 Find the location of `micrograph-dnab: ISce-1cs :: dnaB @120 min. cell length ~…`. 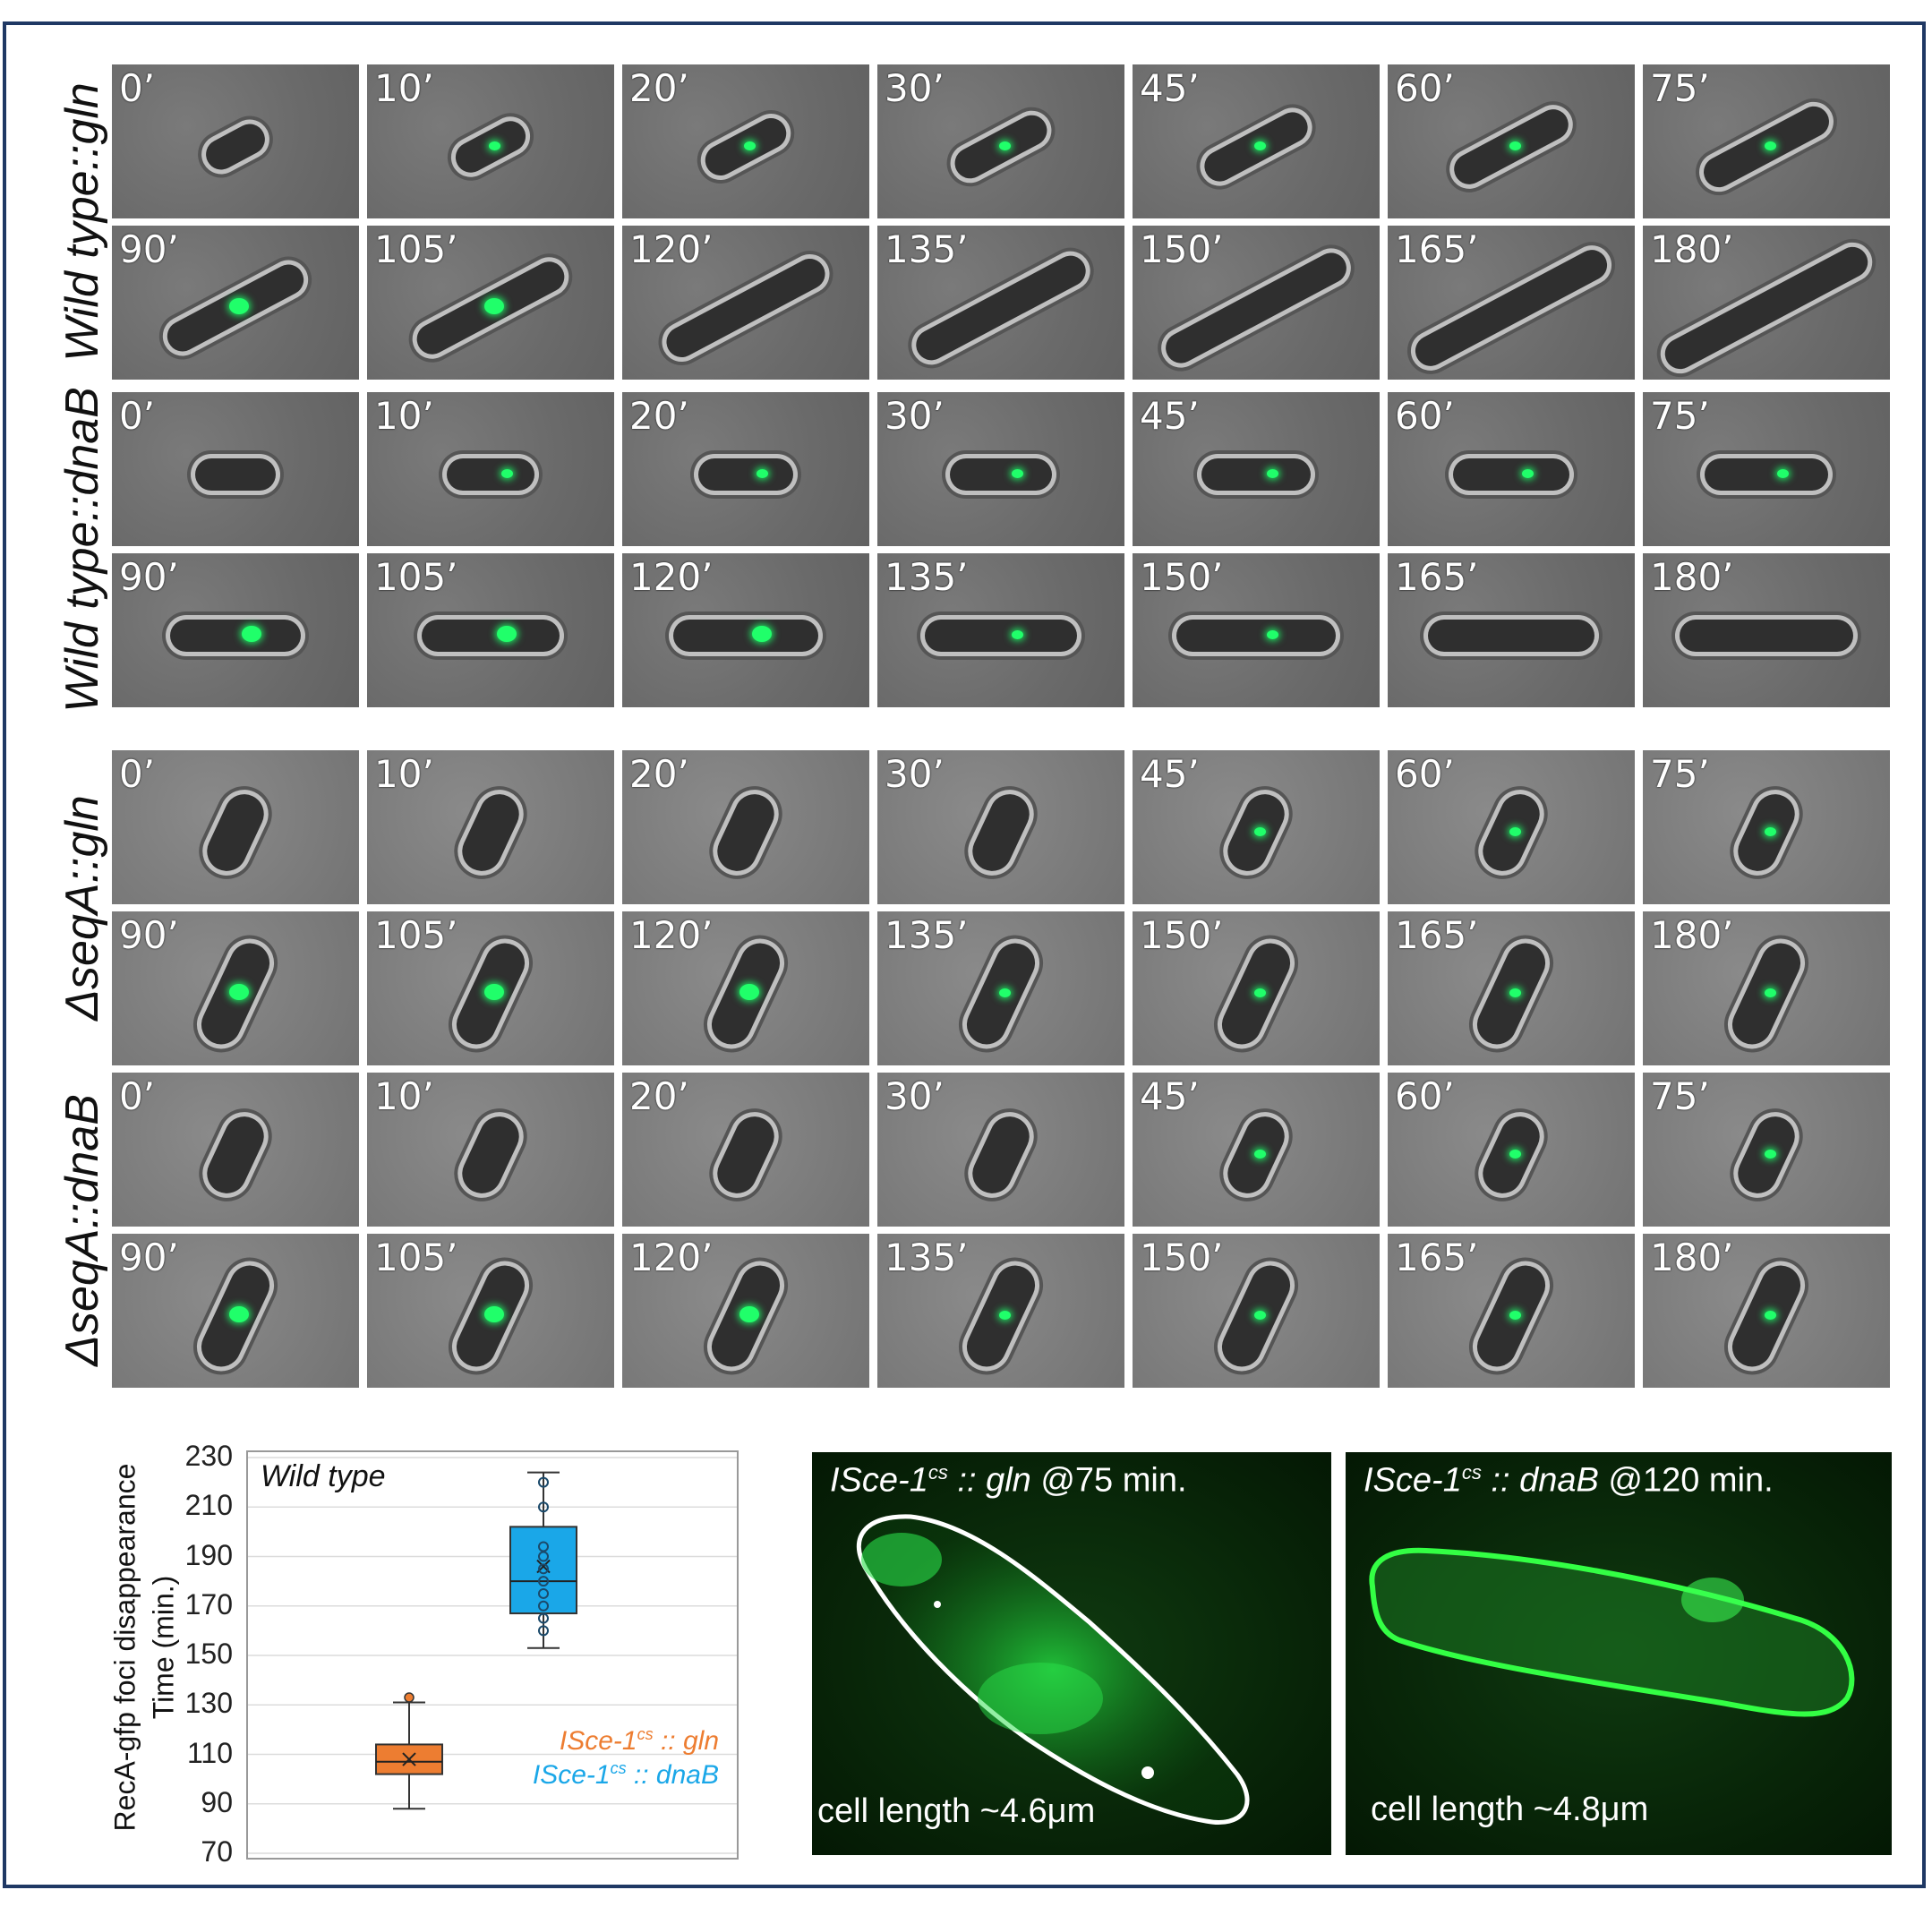

micrograph-dnab: ISce-1cs :: dnaB @120 min. cell length ~… is located at coordinates (1619, 1653).